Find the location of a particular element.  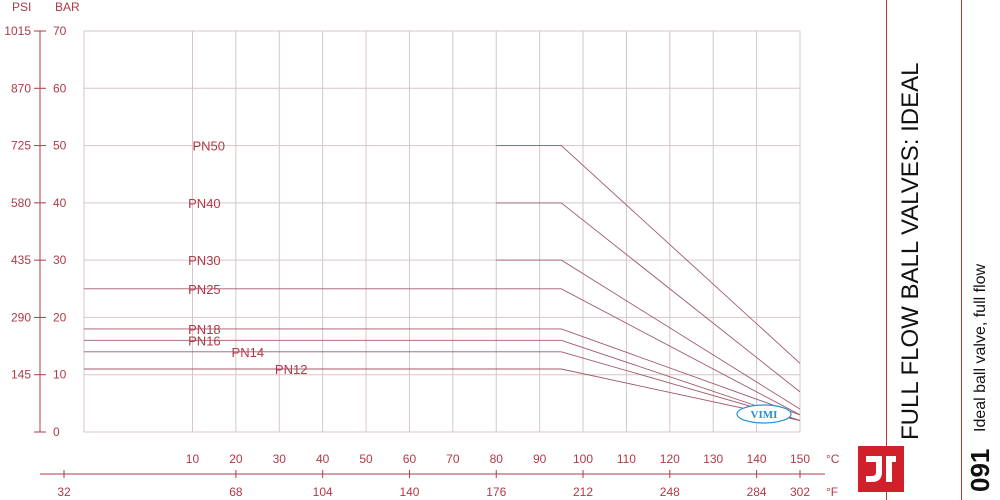

page-title: FULL FLOW BALL VALVES: IDEAL is located at coordinates (910, 251).